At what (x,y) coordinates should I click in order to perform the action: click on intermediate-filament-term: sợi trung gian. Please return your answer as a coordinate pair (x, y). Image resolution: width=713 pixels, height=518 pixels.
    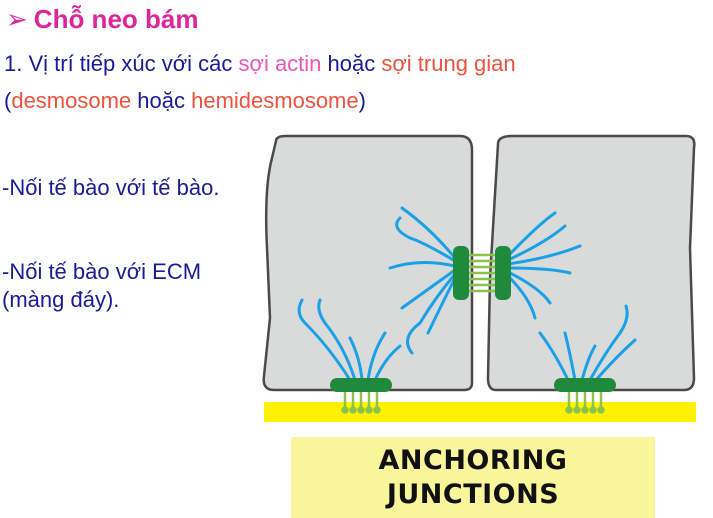
    Looking at the image, I should click on (448, 63).